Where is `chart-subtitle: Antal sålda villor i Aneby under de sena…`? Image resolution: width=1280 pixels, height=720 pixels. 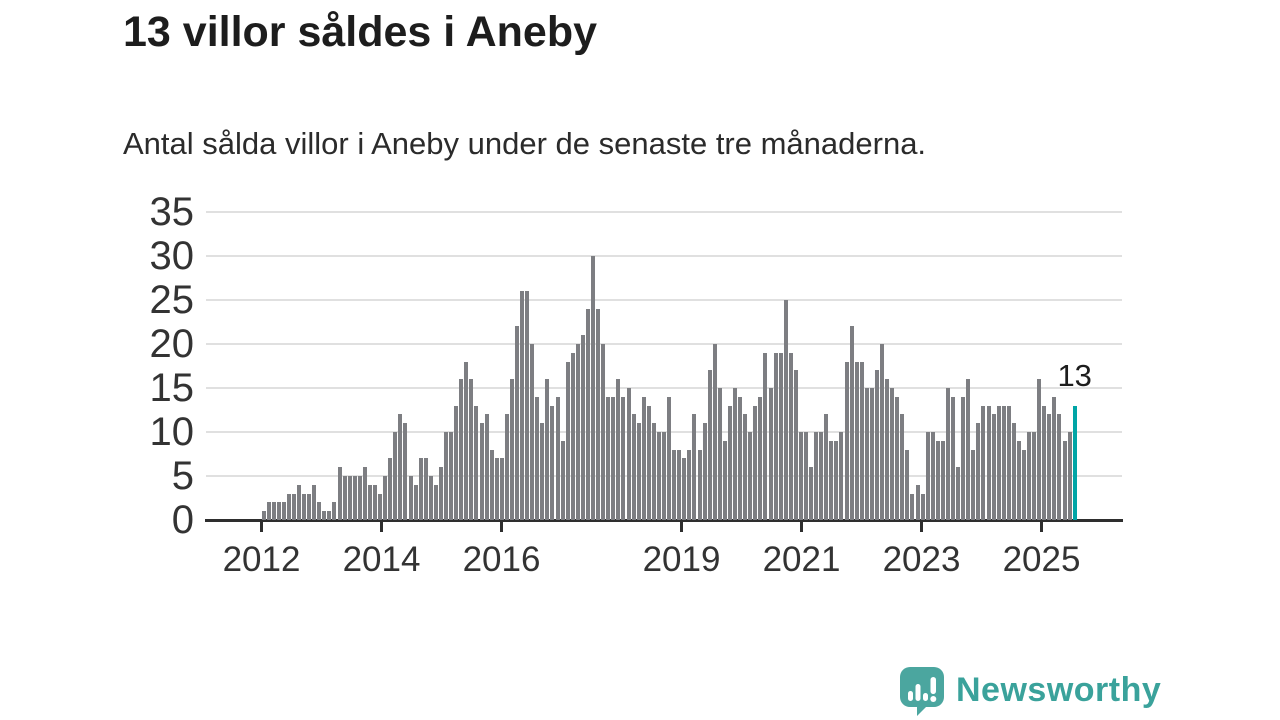 chart-subtitle: Antal sålda villor i Aneby under de sena… is located at coordinates (525, 143).